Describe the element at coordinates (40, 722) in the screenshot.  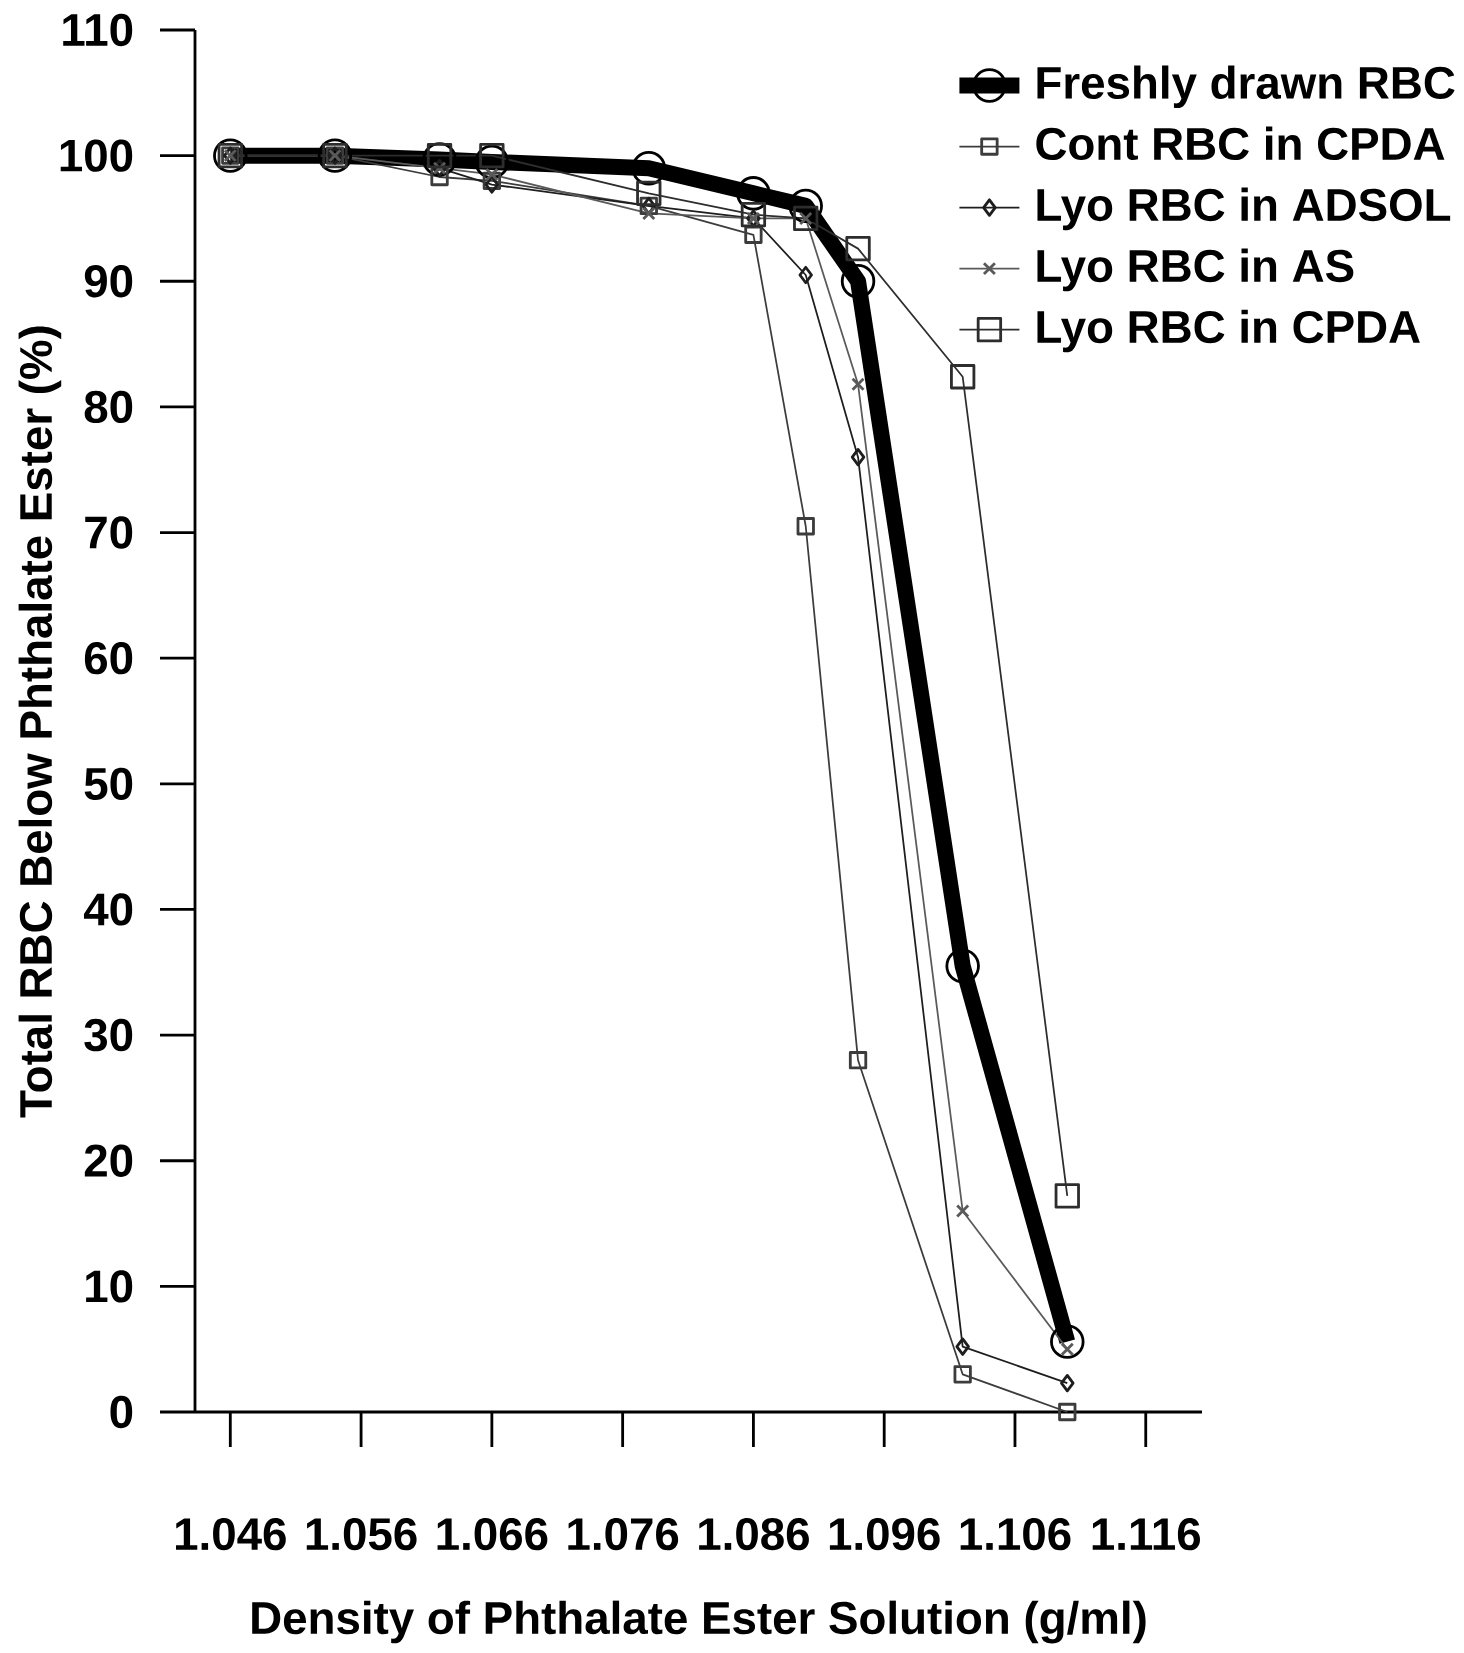
I see `y-axis-title: Total RBC Below Phthalate Ester (%)` at that location.